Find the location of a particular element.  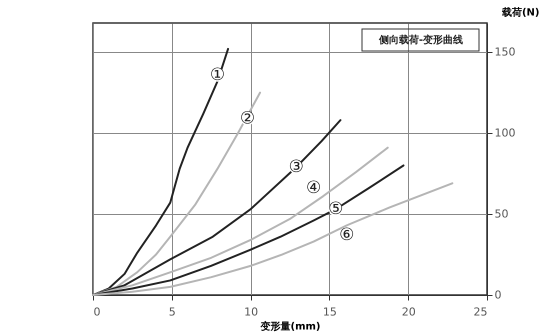

annotation: ① is located at coordinates (218, 74).